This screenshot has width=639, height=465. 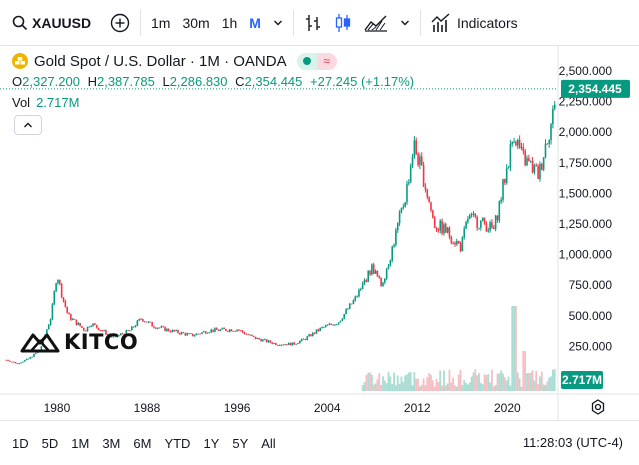 I want to click on interval-1m: 1m, so click(x=161, y=22).